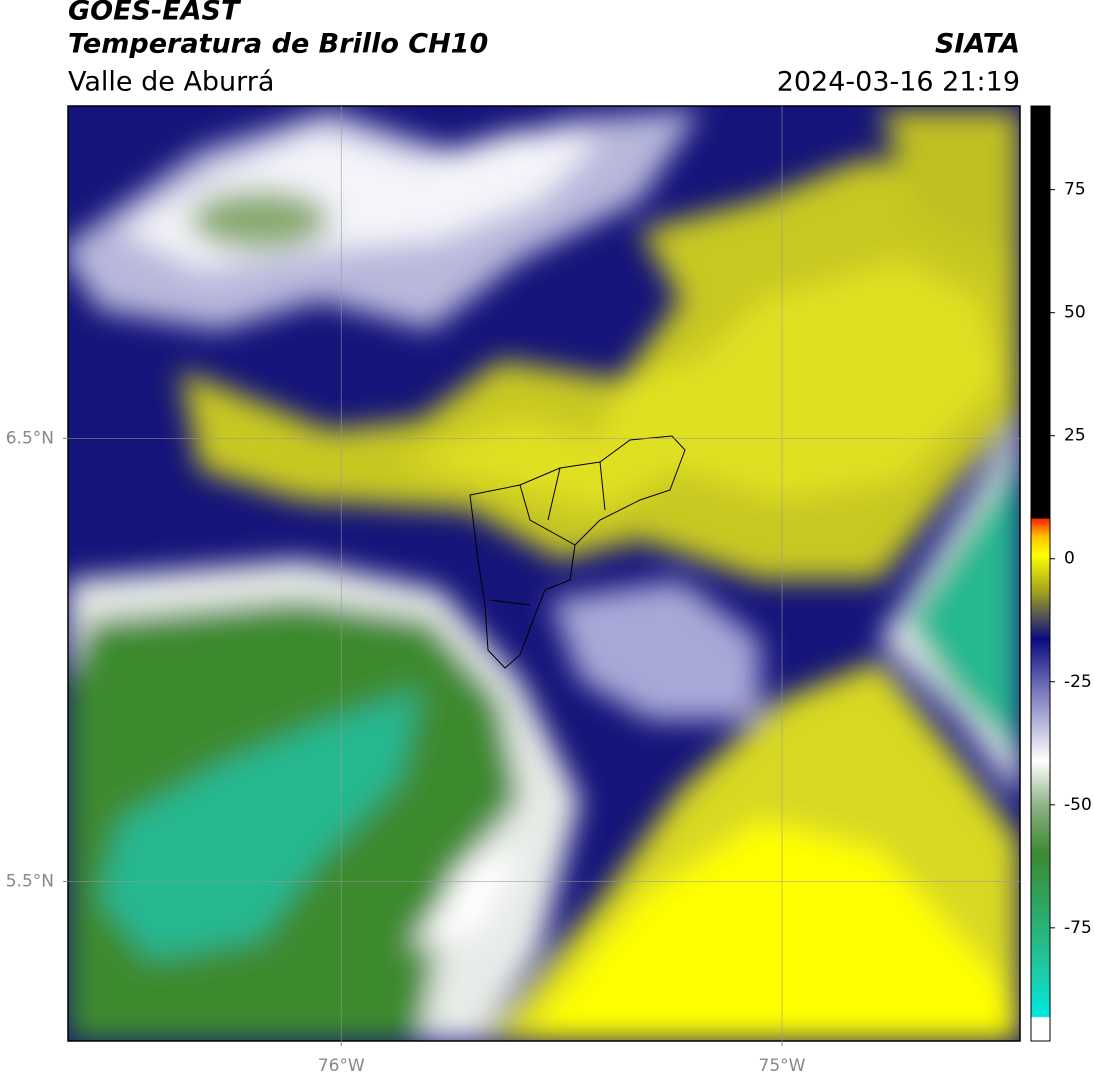  What do you see at coordinates (1078, 928) in the screenshot?
I see `colorbar-tick-label: -75` at bounding box center [1078, 928].